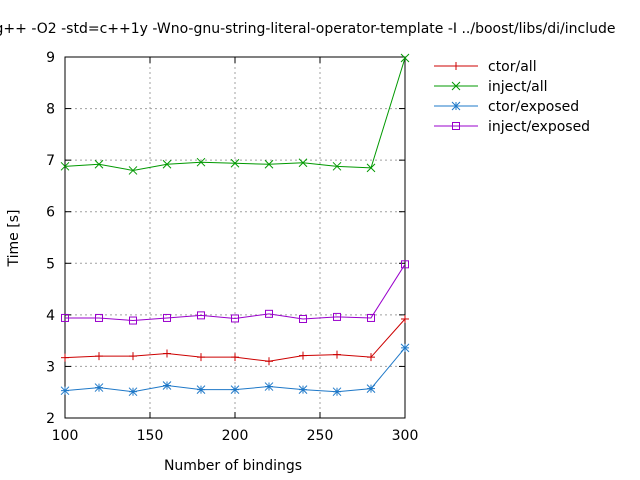 This screenshot has height=480, width=640. I want to click on y-tick-label: 5, so click(50, 264).